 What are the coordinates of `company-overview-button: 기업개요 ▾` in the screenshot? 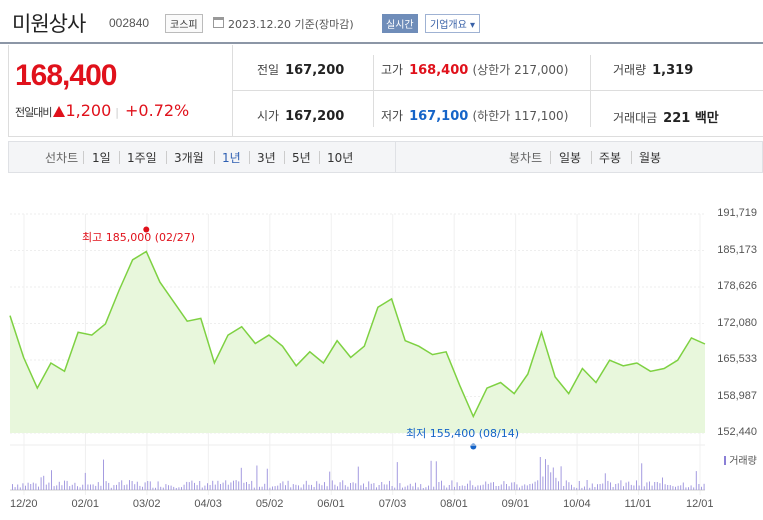 It's located at (452, 23).